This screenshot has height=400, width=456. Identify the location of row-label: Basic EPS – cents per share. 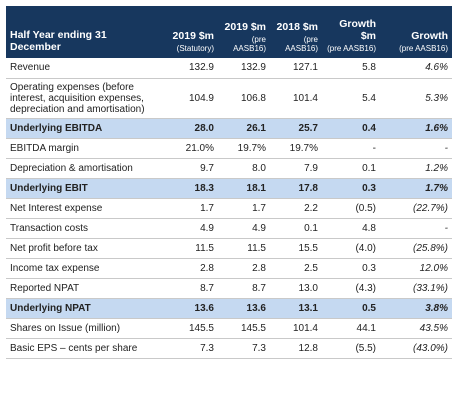
(82, 348).